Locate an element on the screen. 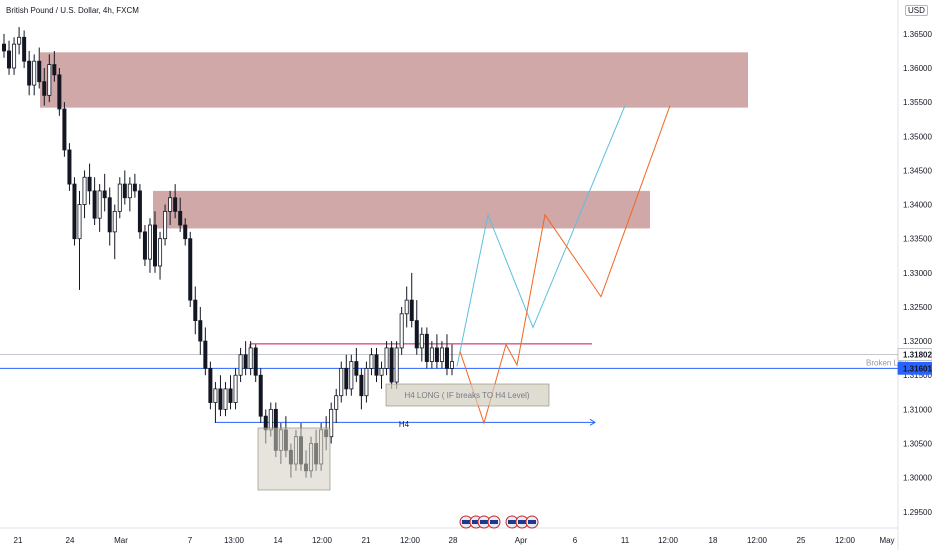 The height and width of the screenshot is (550, 932). y-tick-label: 1.34000 is located at coordinates (917, 205).